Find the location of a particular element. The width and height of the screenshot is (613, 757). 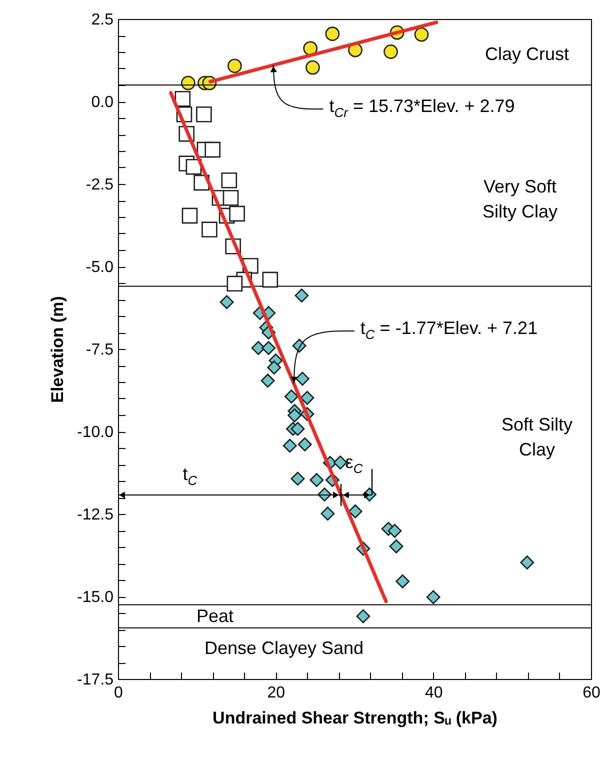

y-tick-label: -2.5 is located at coordinates (100, 185).